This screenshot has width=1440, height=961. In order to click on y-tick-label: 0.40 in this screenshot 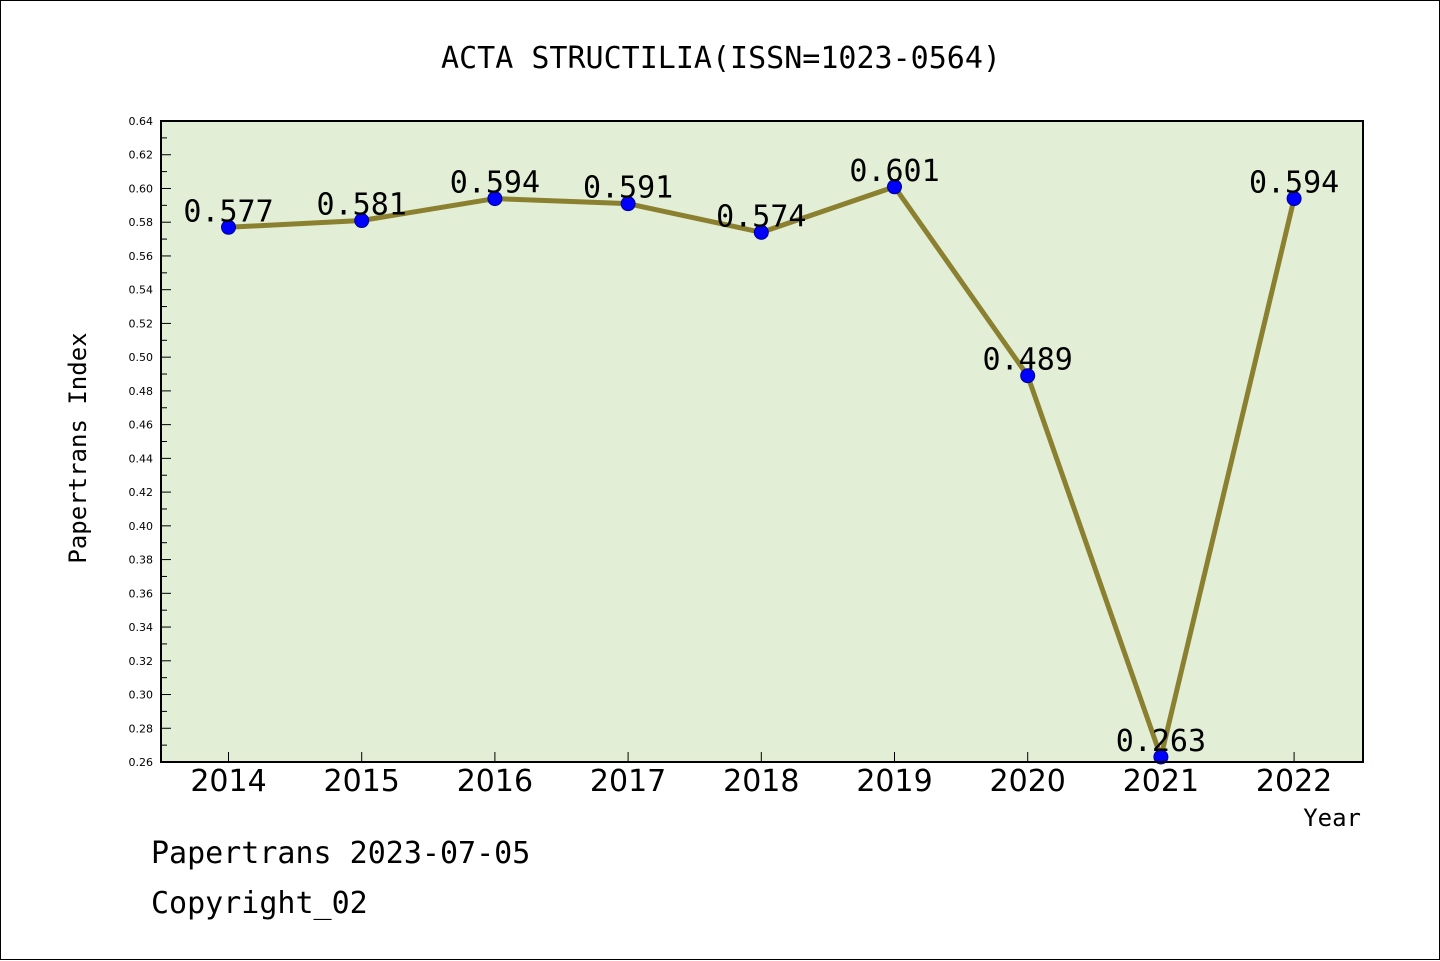, I will do `click(141, 526)`.